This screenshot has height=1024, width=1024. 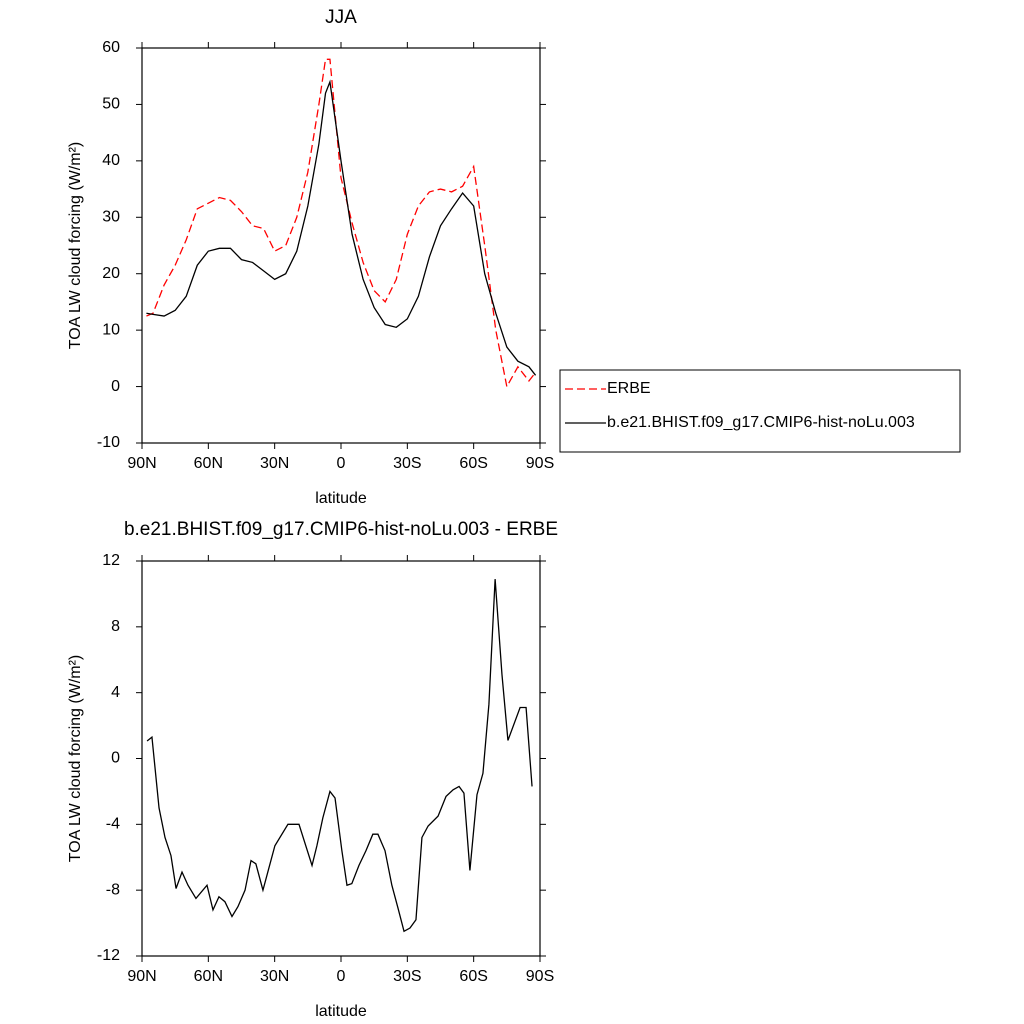 What do you see at coordinates (108, 955) in the screenshot?
I see `y-tick-label: -12` at bounding box center [108, 955].